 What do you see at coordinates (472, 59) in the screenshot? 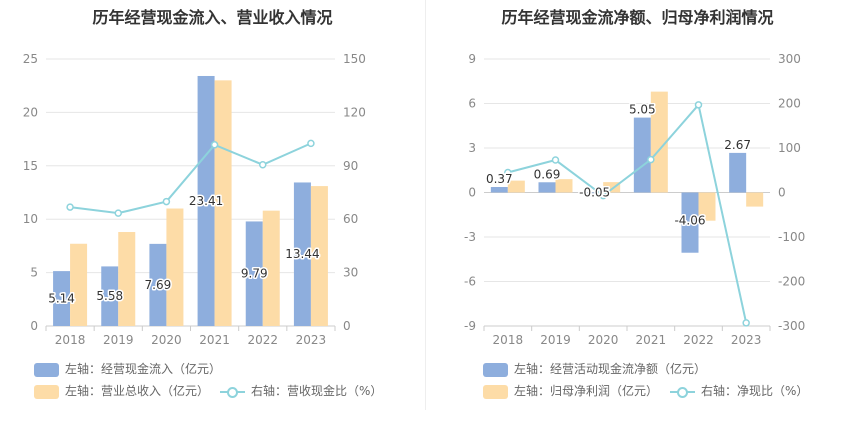
I see `y-left-tick-label: 9` at bounding box center [472, 59].